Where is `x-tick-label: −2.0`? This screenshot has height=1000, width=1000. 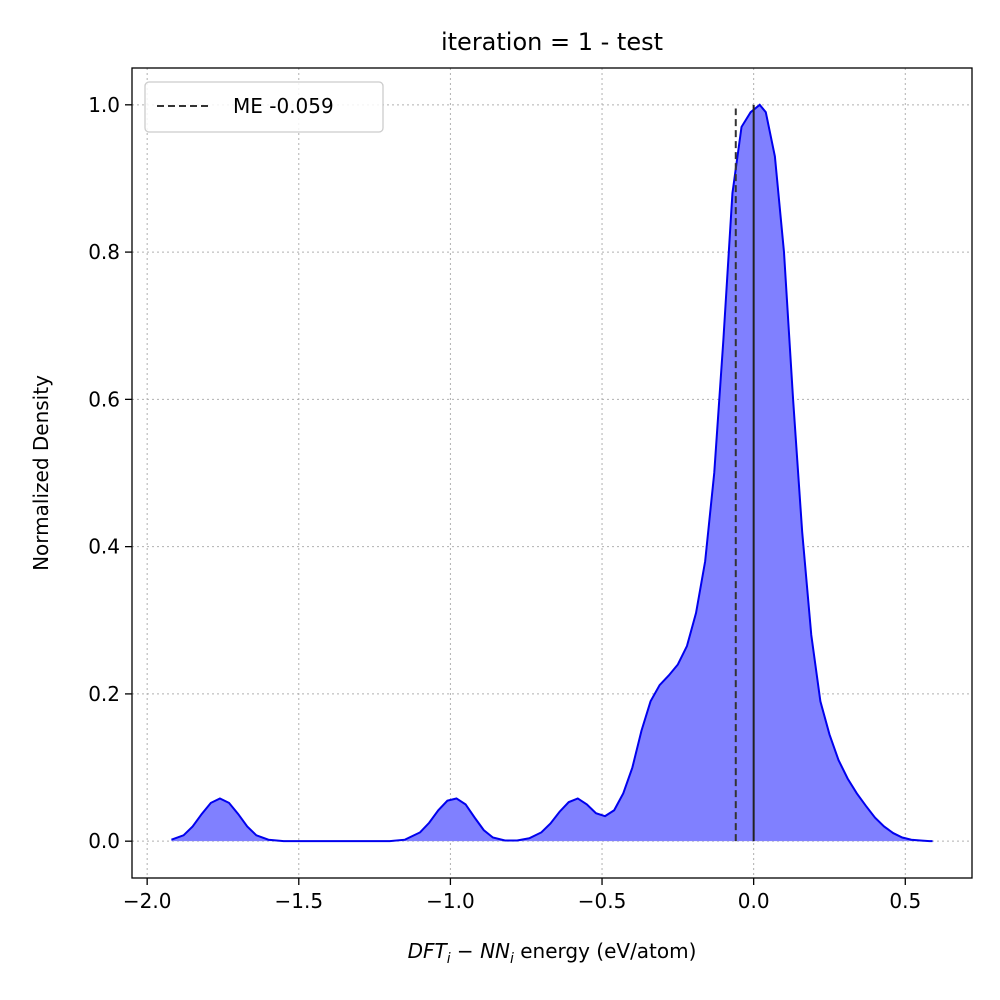
x-tick-label: −2.0 is located at coordinates (147, 901).